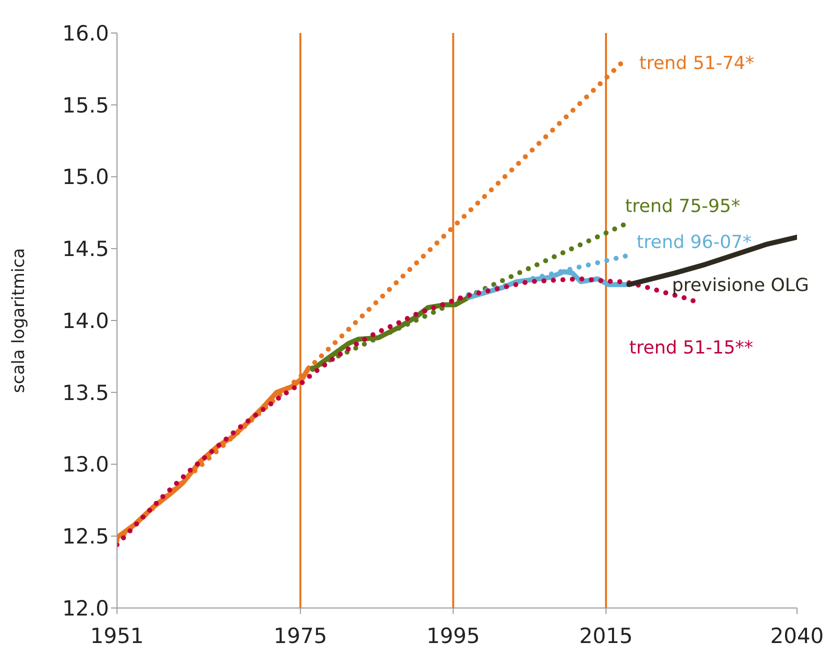  Describe the element at coordinates (682, 207) in the screenshot. I see `series-label: trend 75-95*` at that location.